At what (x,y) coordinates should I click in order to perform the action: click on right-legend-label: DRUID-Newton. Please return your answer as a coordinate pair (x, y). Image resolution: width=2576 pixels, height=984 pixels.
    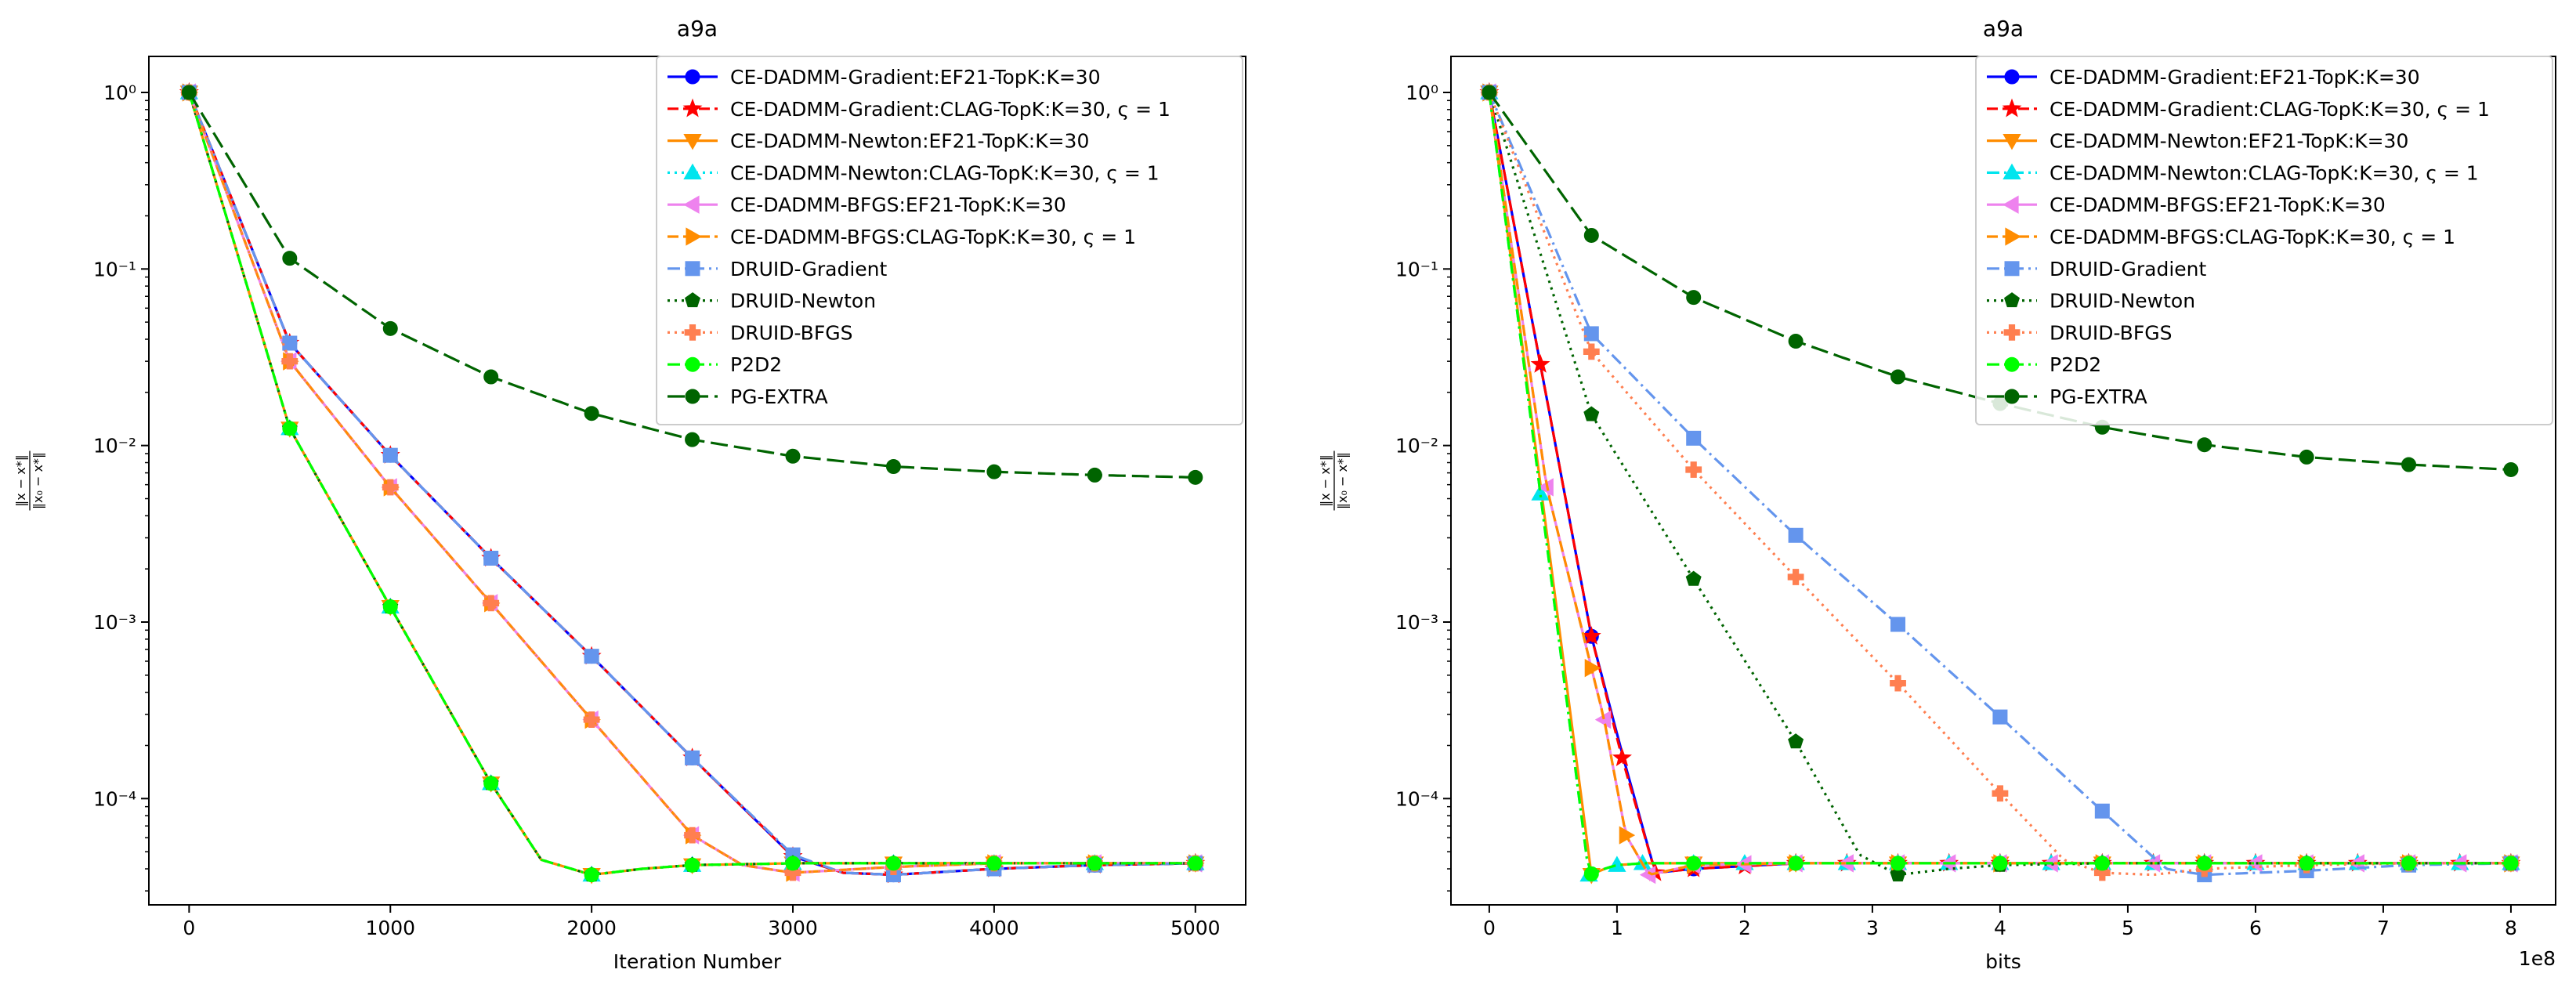
    Looking at the image, I should click on (2122, 301).